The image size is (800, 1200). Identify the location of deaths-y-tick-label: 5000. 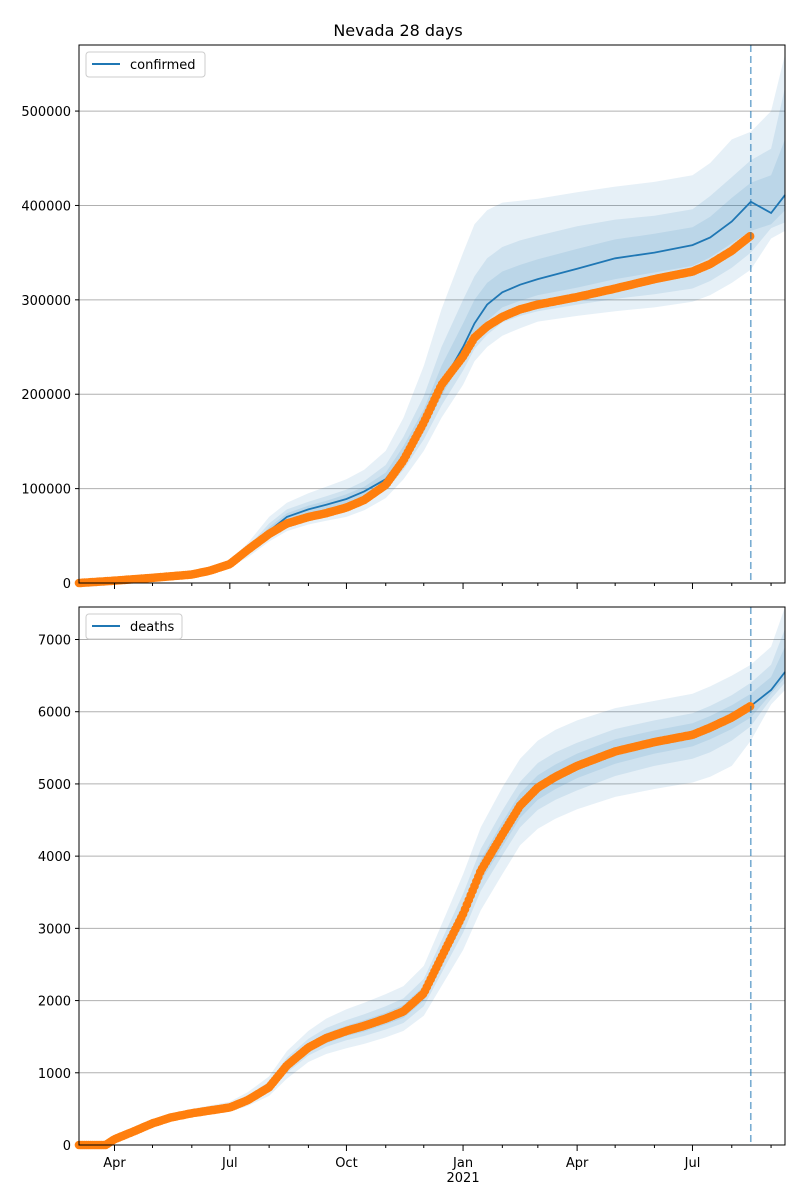
(54, 785).